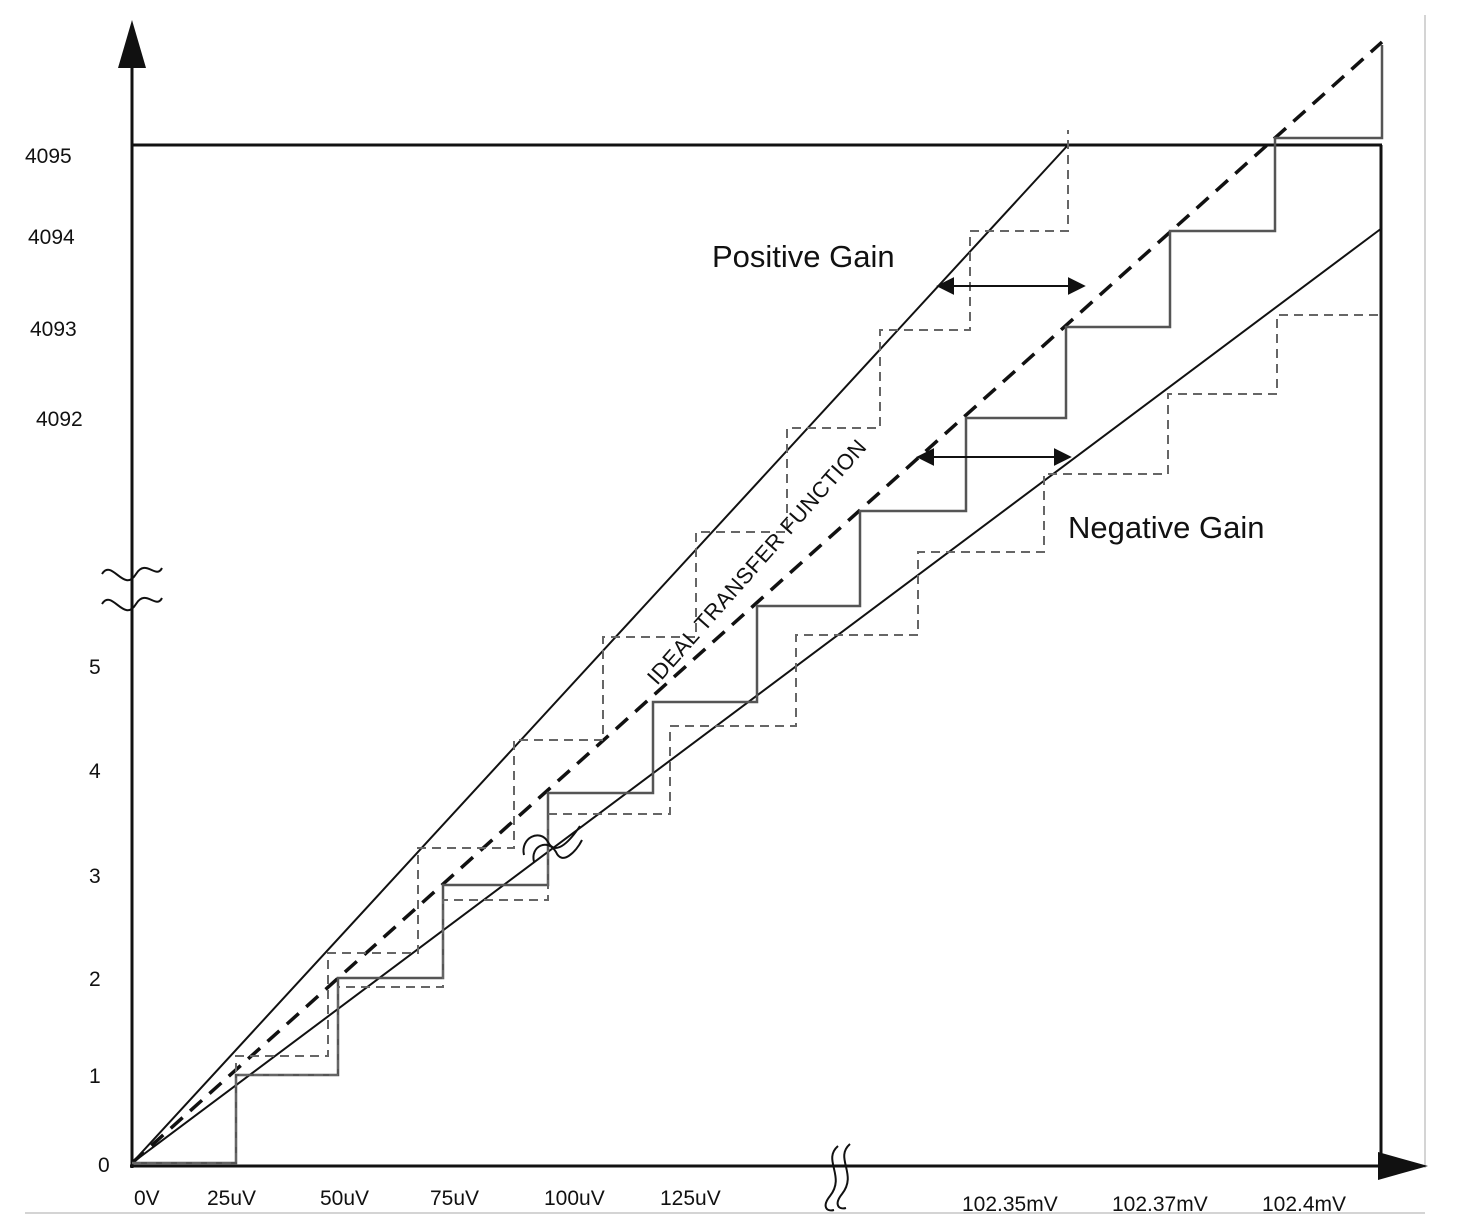 The image size is (1460, 1220). What do you see at coordinates (231, 1198) in the screenshot?
I see `x-tick-label: 25uV` at bounding box center [231, 1198].